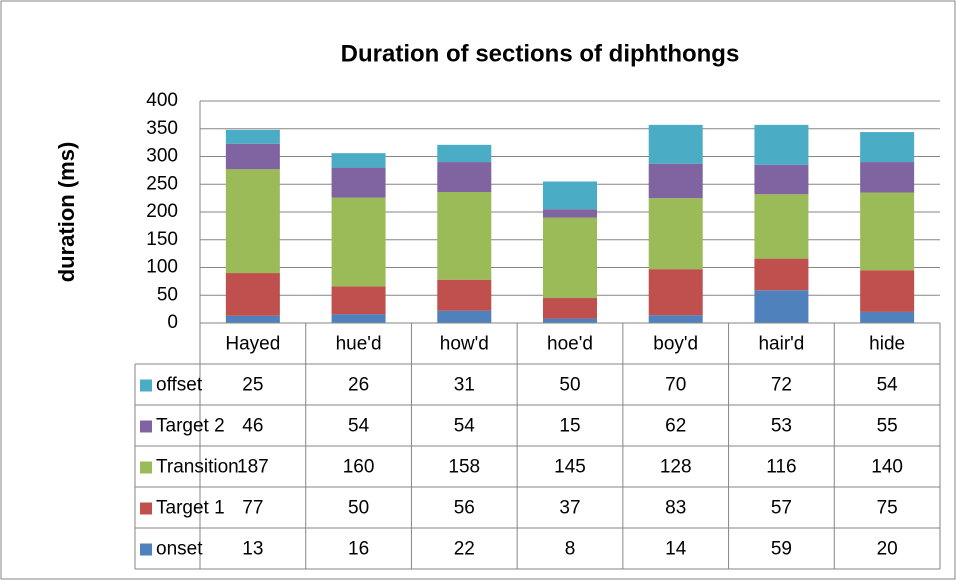 Image resolution: width=956 pixels, height=580 pixels. What do you see at coordinates (167, 294) in the screenshot?
I see `y-tick-label: 50` at bounding box center [167, 294].